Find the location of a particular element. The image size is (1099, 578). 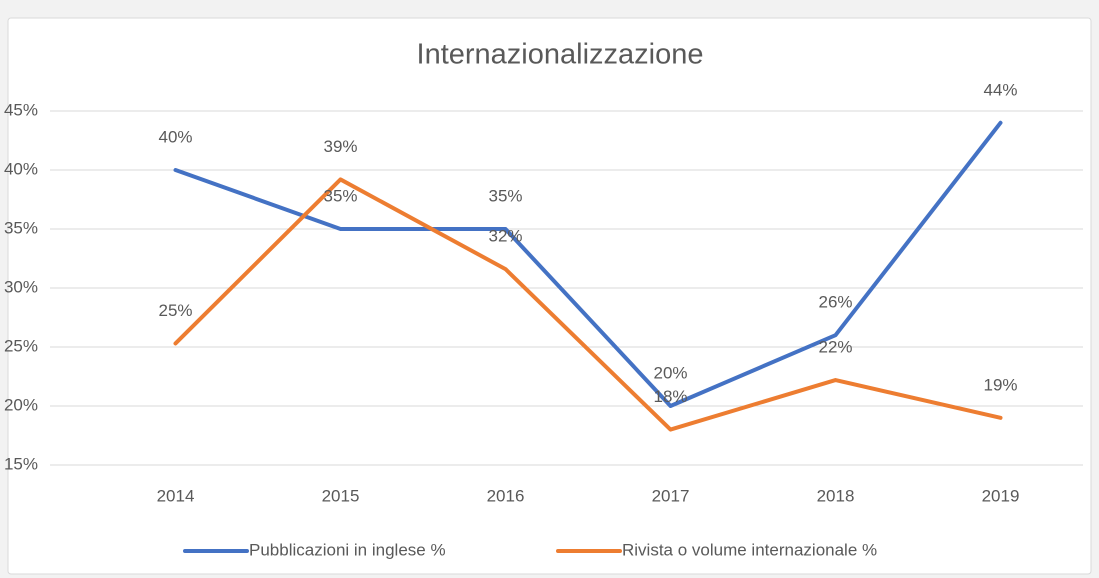

y-tick-label: 35% is located at coordinates (21, 227).